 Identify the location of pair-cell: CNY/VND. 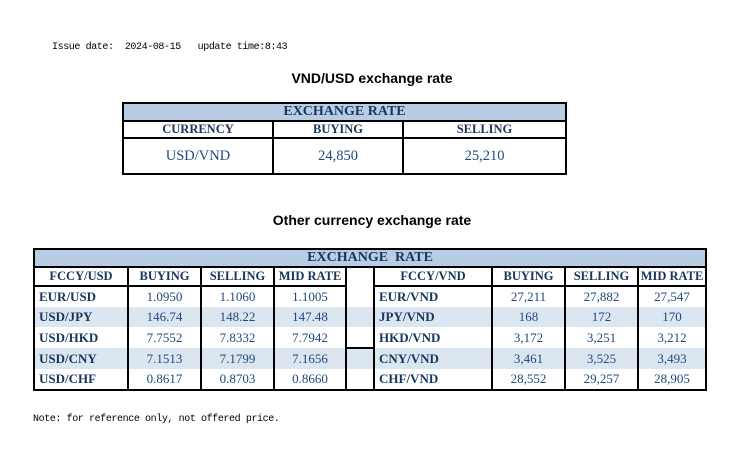
(433, 358).